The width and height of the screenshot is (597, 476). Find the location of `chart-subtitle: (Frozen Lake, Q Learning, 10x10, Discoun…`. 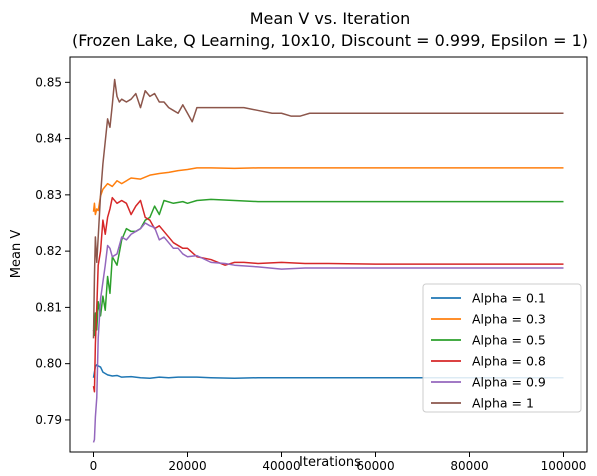

chart-subtitle: (Frozen Lake, Q Learning, 10x10, Discoun… is located at coordinates (330, 40).